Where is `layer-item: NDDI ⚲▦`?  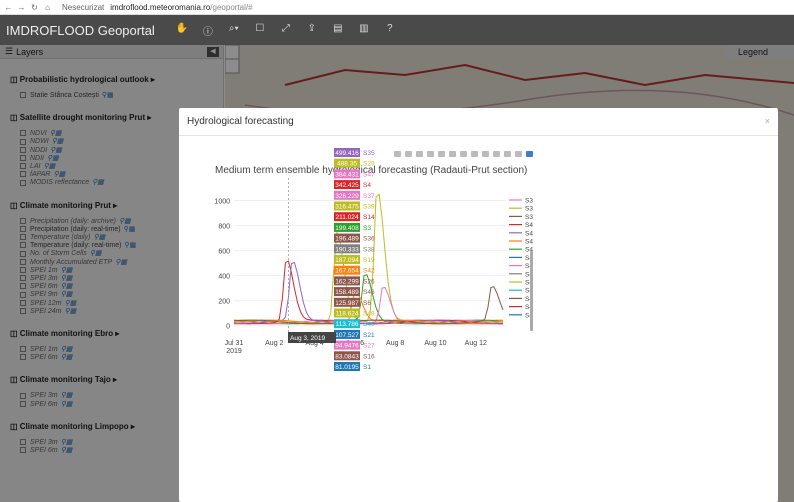
layer-item: NDDI ⚲▦ is located at coordinates (41, 150).